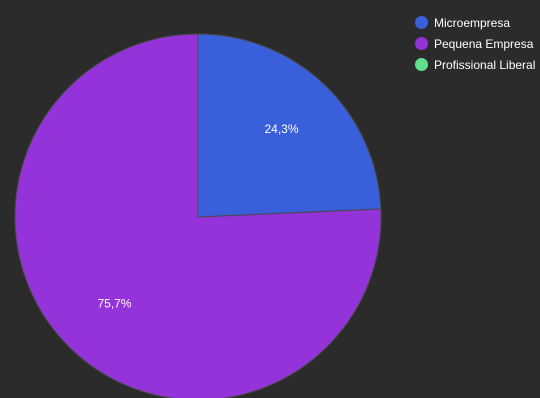 Image resolution: width=540 pixels, height=398 pixels. I want to click on legend-item-pequena-empresa: Pequena Empresa, so click(477, 43).